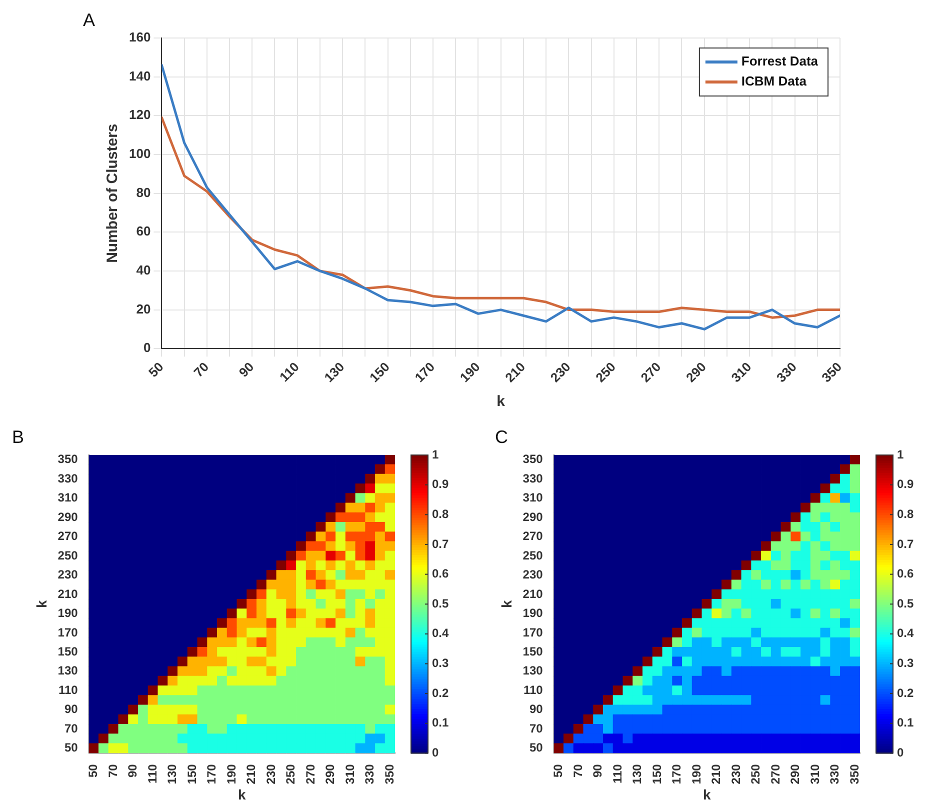 This screenshot has width=930, height=804. What do you see at coordinates (716, 774) in the screenshot?
I see `x-tick-label: 210` at bounding box center [716, 774].